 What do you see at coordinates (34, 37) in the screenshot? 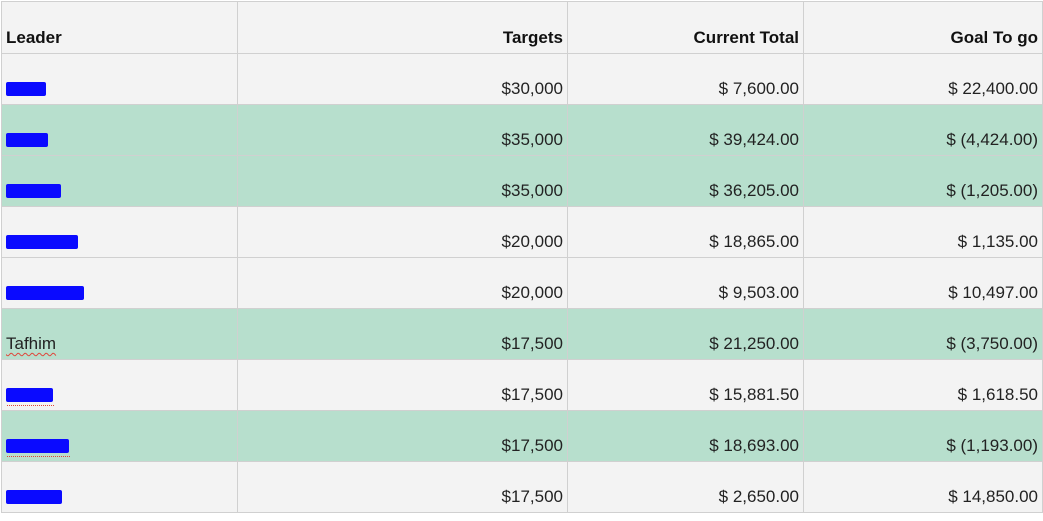
I see `header-leader: Leader` at bounding box center [34, 37].